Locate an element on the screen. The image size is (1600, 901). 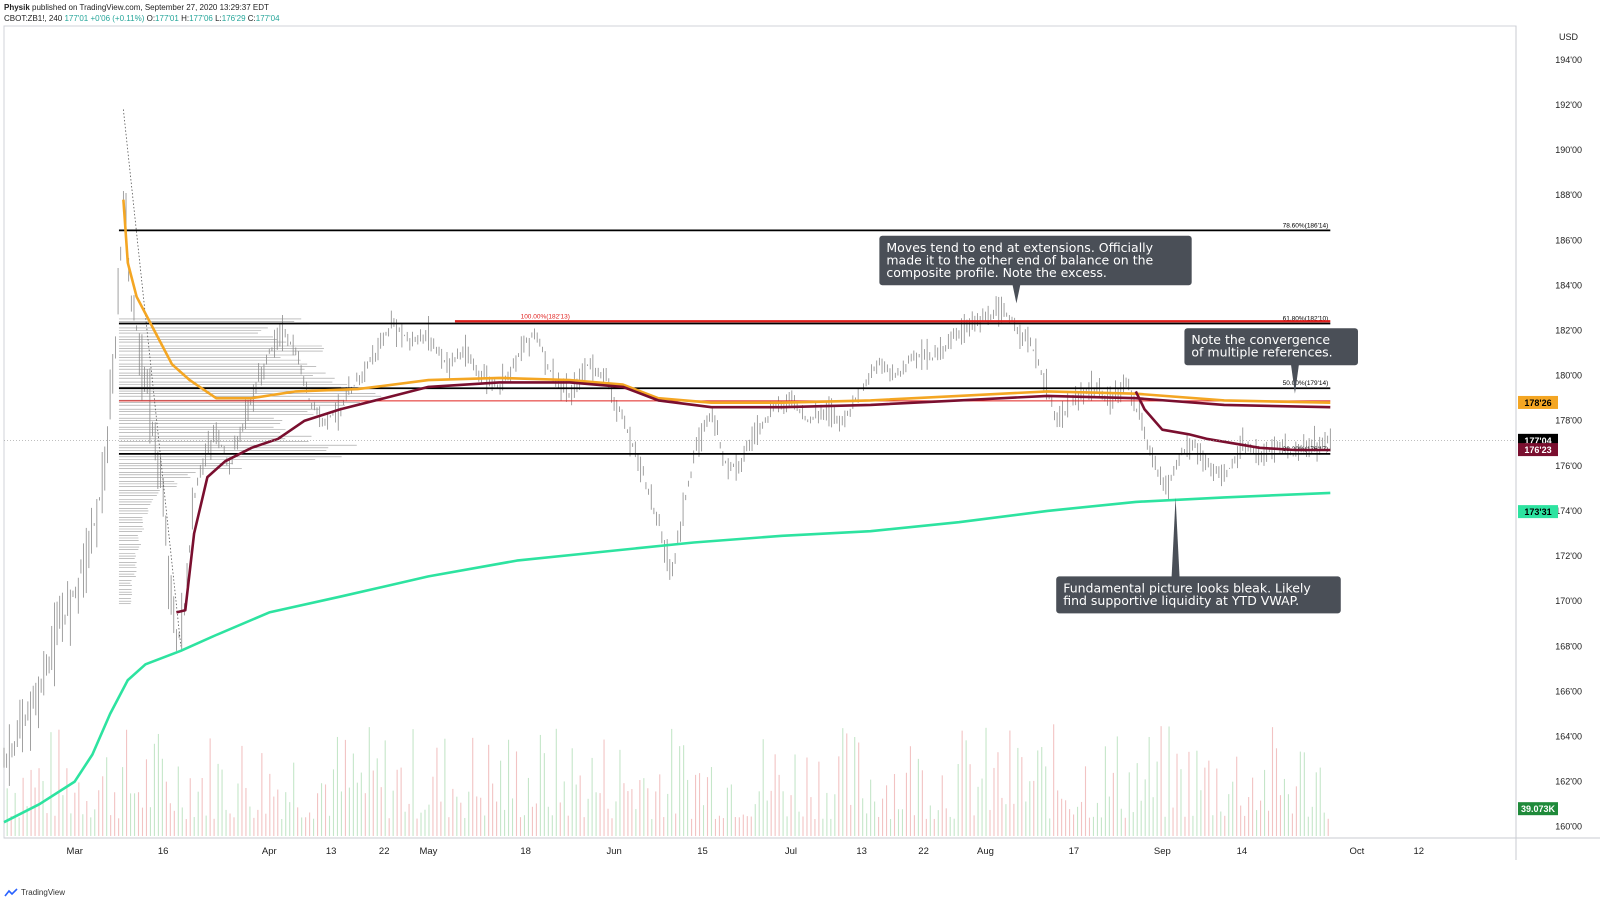
time-tick-label: 22 is located at coordinates (384, 851).